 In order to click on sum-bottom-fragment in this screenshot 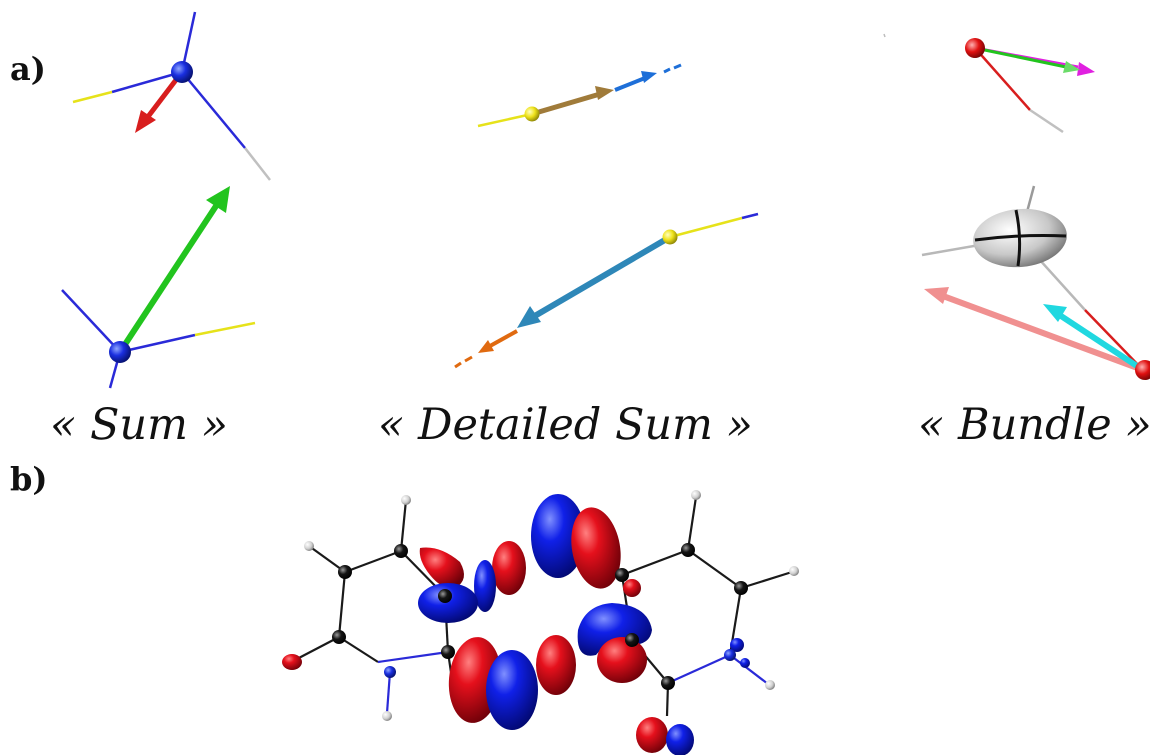, I will do `click(158, 287)`.